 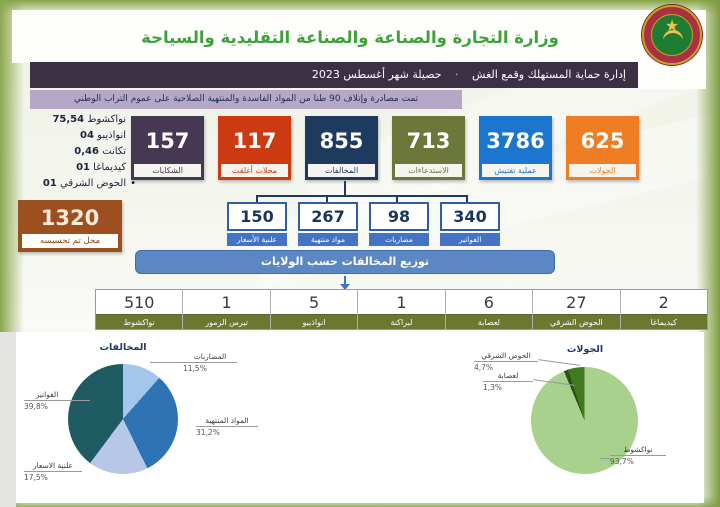 What do you see at coordinates (93, 183) in the screenshot?
I see `wilaya-name: الحوض الشرقي` at bounding box center [93, 183].